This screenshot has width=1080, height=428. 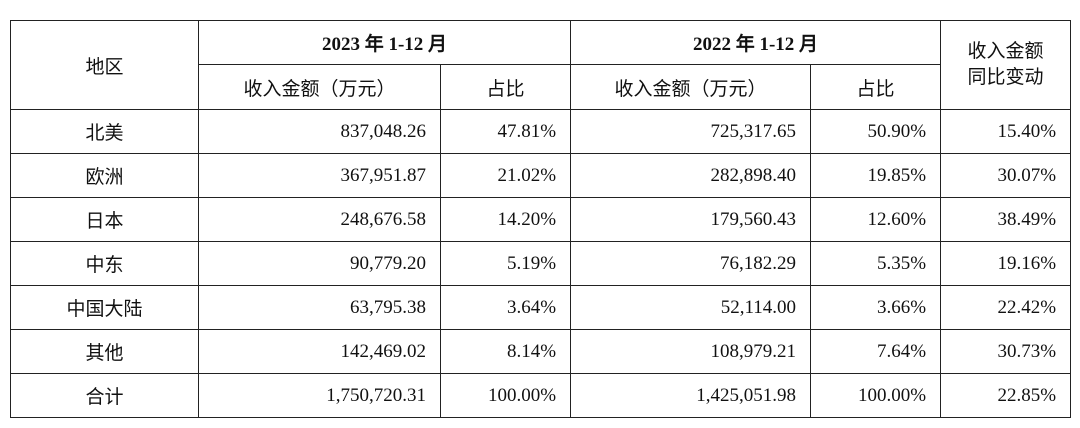 What do you see at coordinates (319, 351) in the screenshot?
I see `value-cell: 142,469.02` at bounding box center [319, 351].